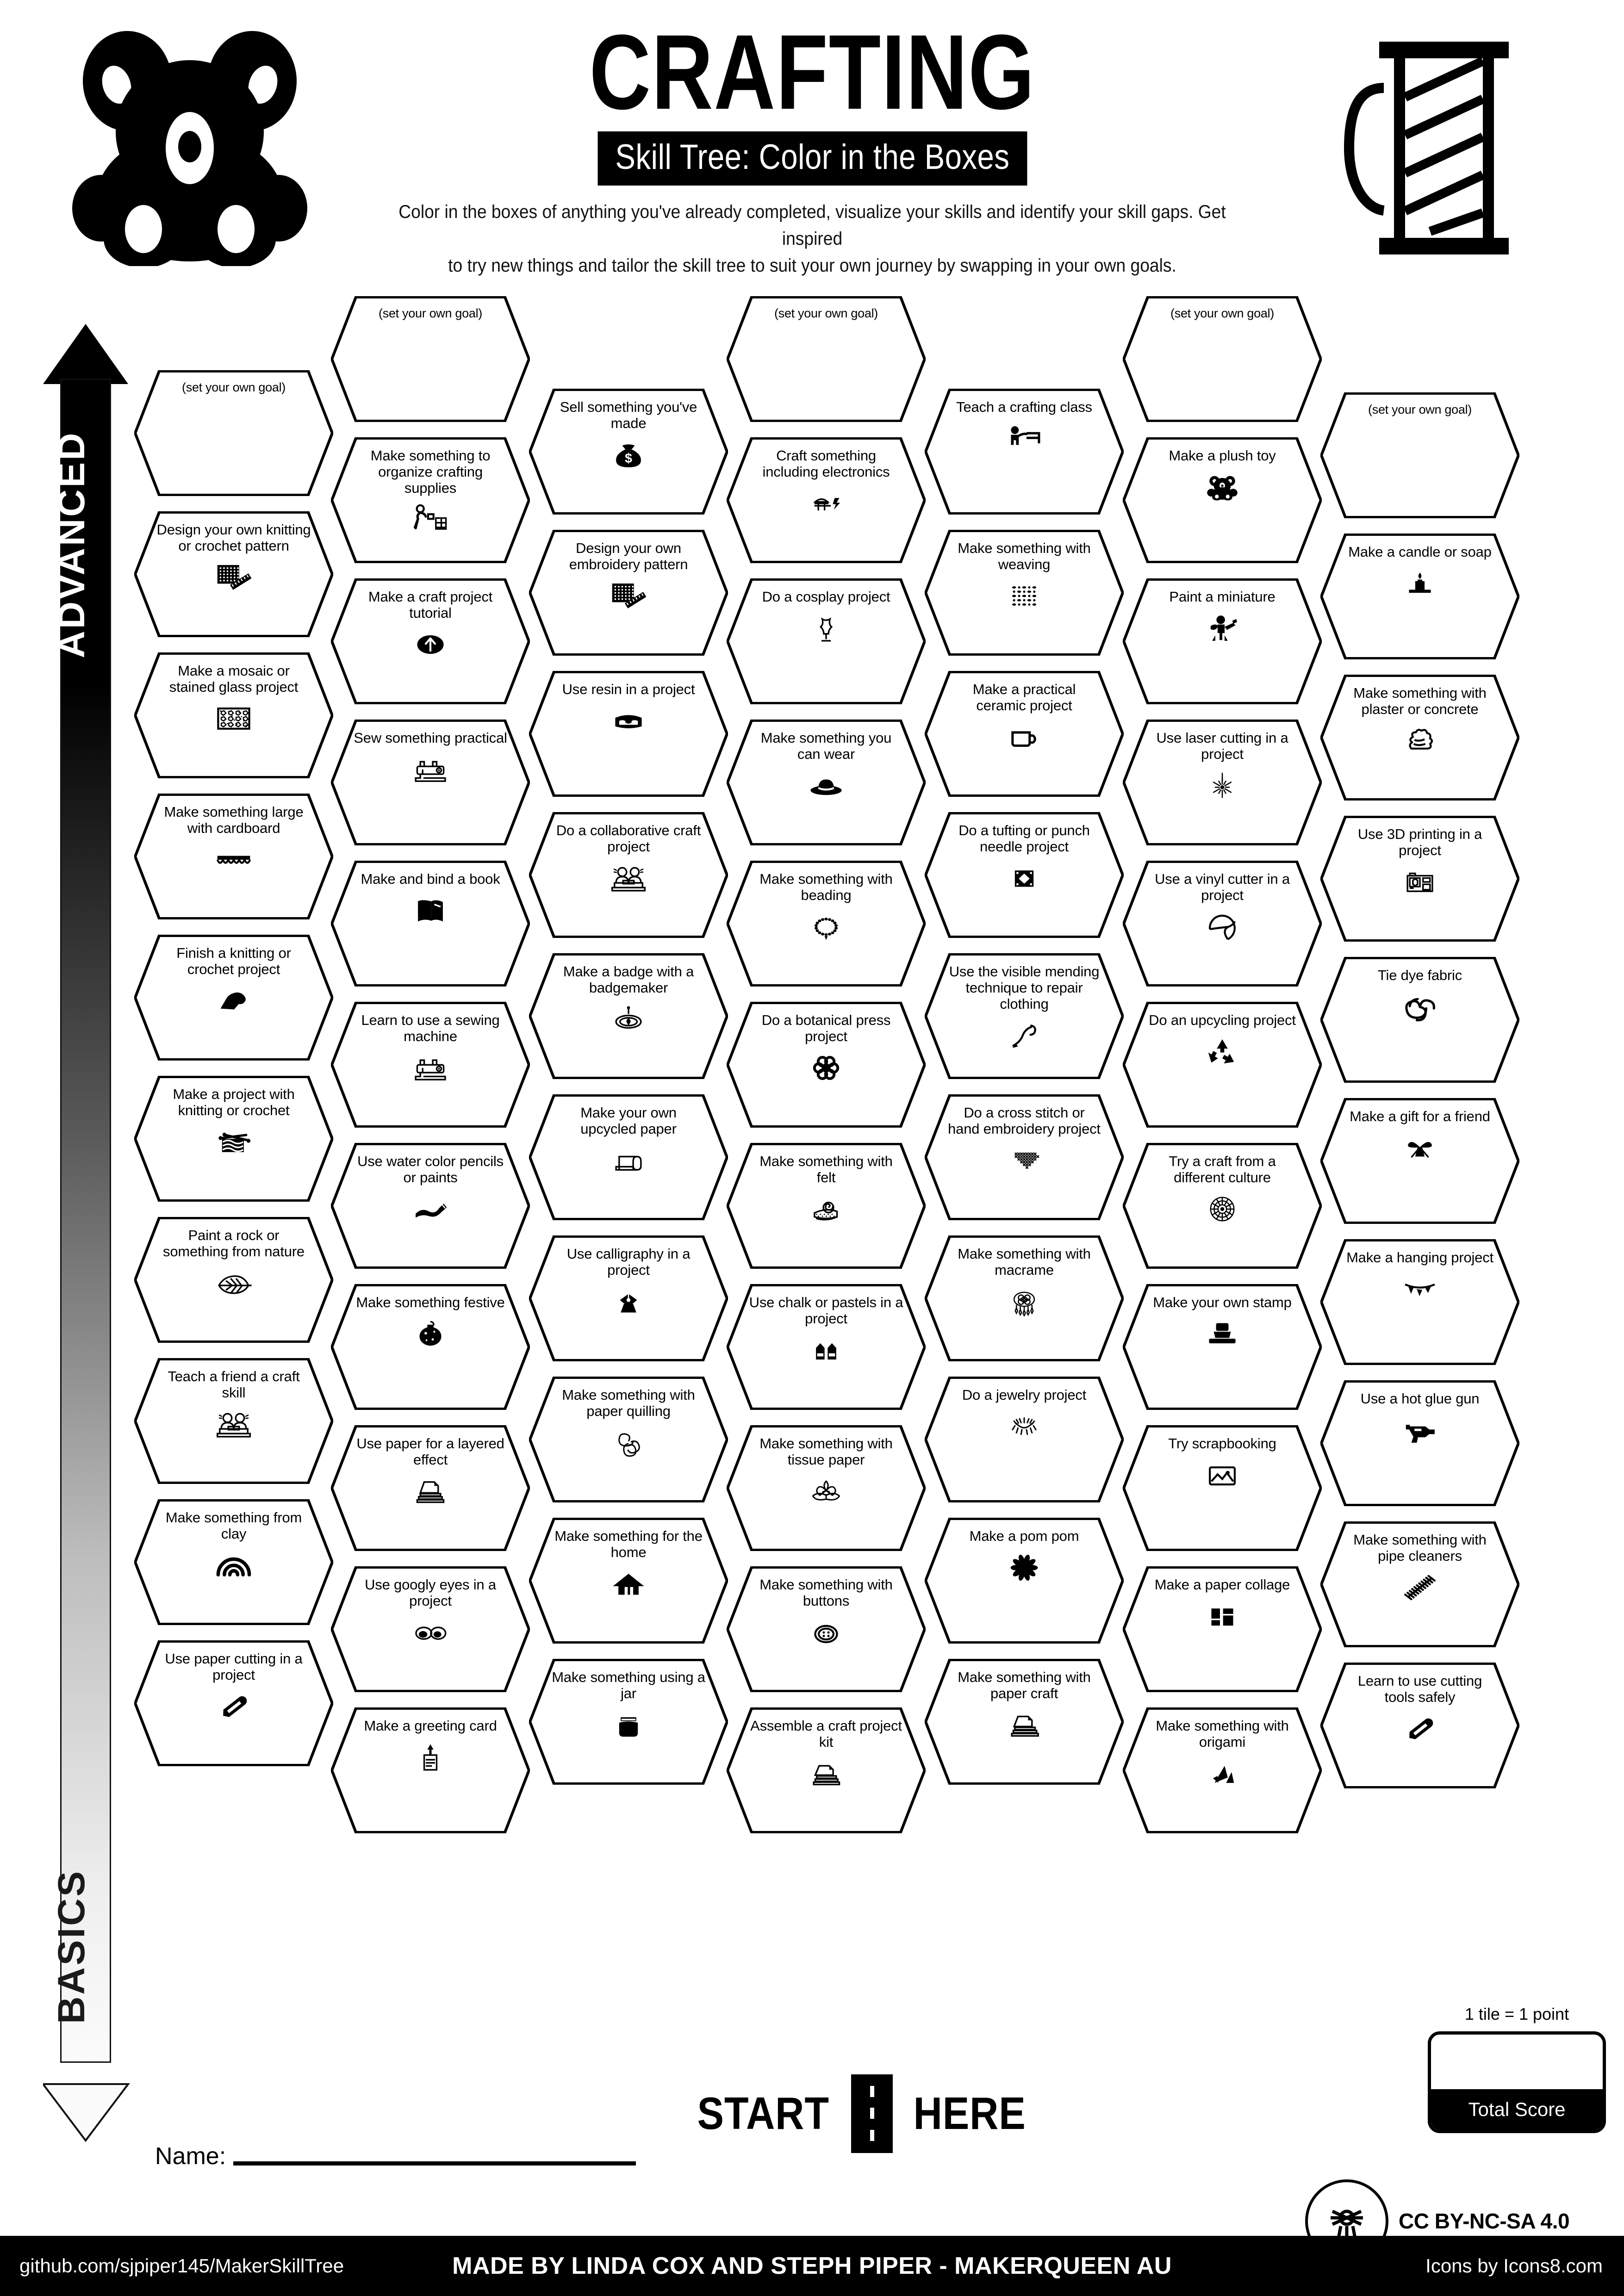 Image resolution: width=1624 pixels, height=2296 pixels. What do you see at coordinates (1024, 734) in the screenshot?
I see `skill-tile: Make a practical ceramic project` at bounding box center [1024, 734].